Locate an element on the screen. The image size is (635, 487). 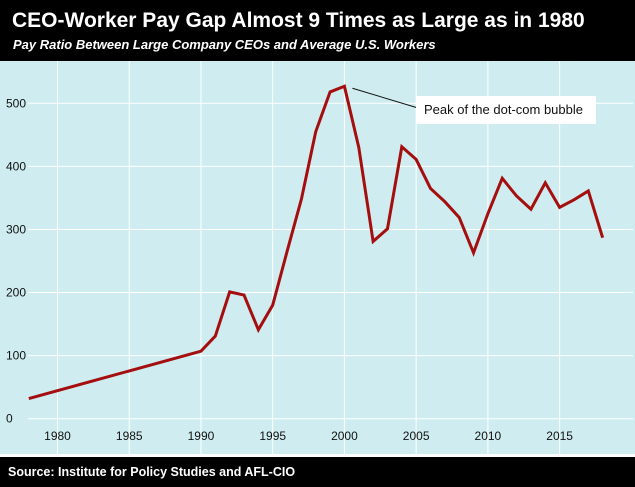
x-tick-label: 2015 is located at coordinates (559, 436).